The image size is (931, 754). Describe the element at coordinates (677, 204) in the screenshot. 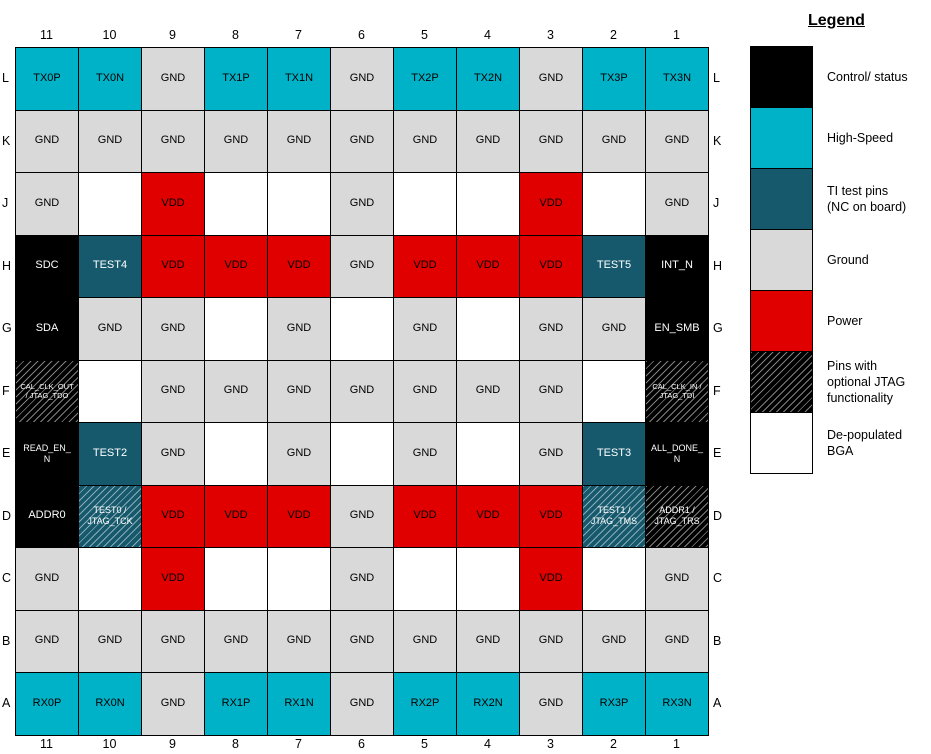

I see `bga-cell-J1: GND` at that location.